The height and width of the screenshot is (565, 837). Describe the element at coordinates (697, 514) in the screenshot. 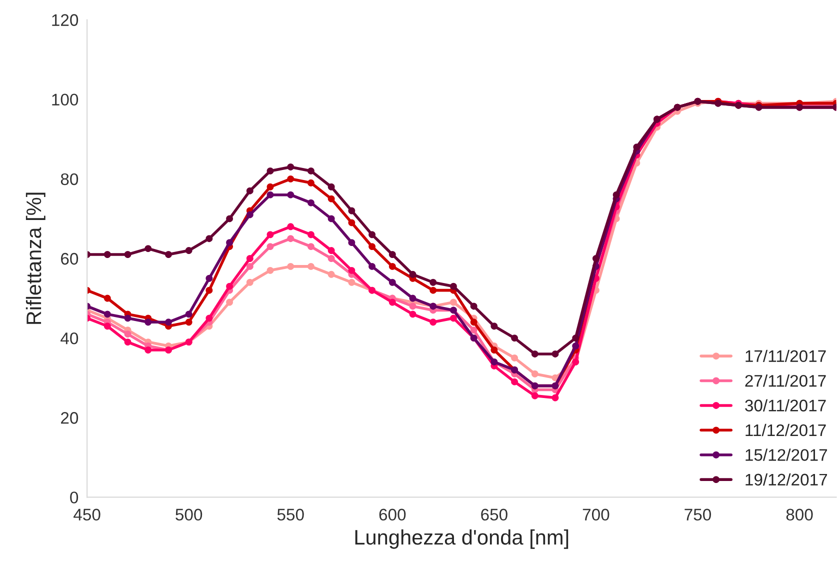

I see `x-tick-label: 750` at that location.